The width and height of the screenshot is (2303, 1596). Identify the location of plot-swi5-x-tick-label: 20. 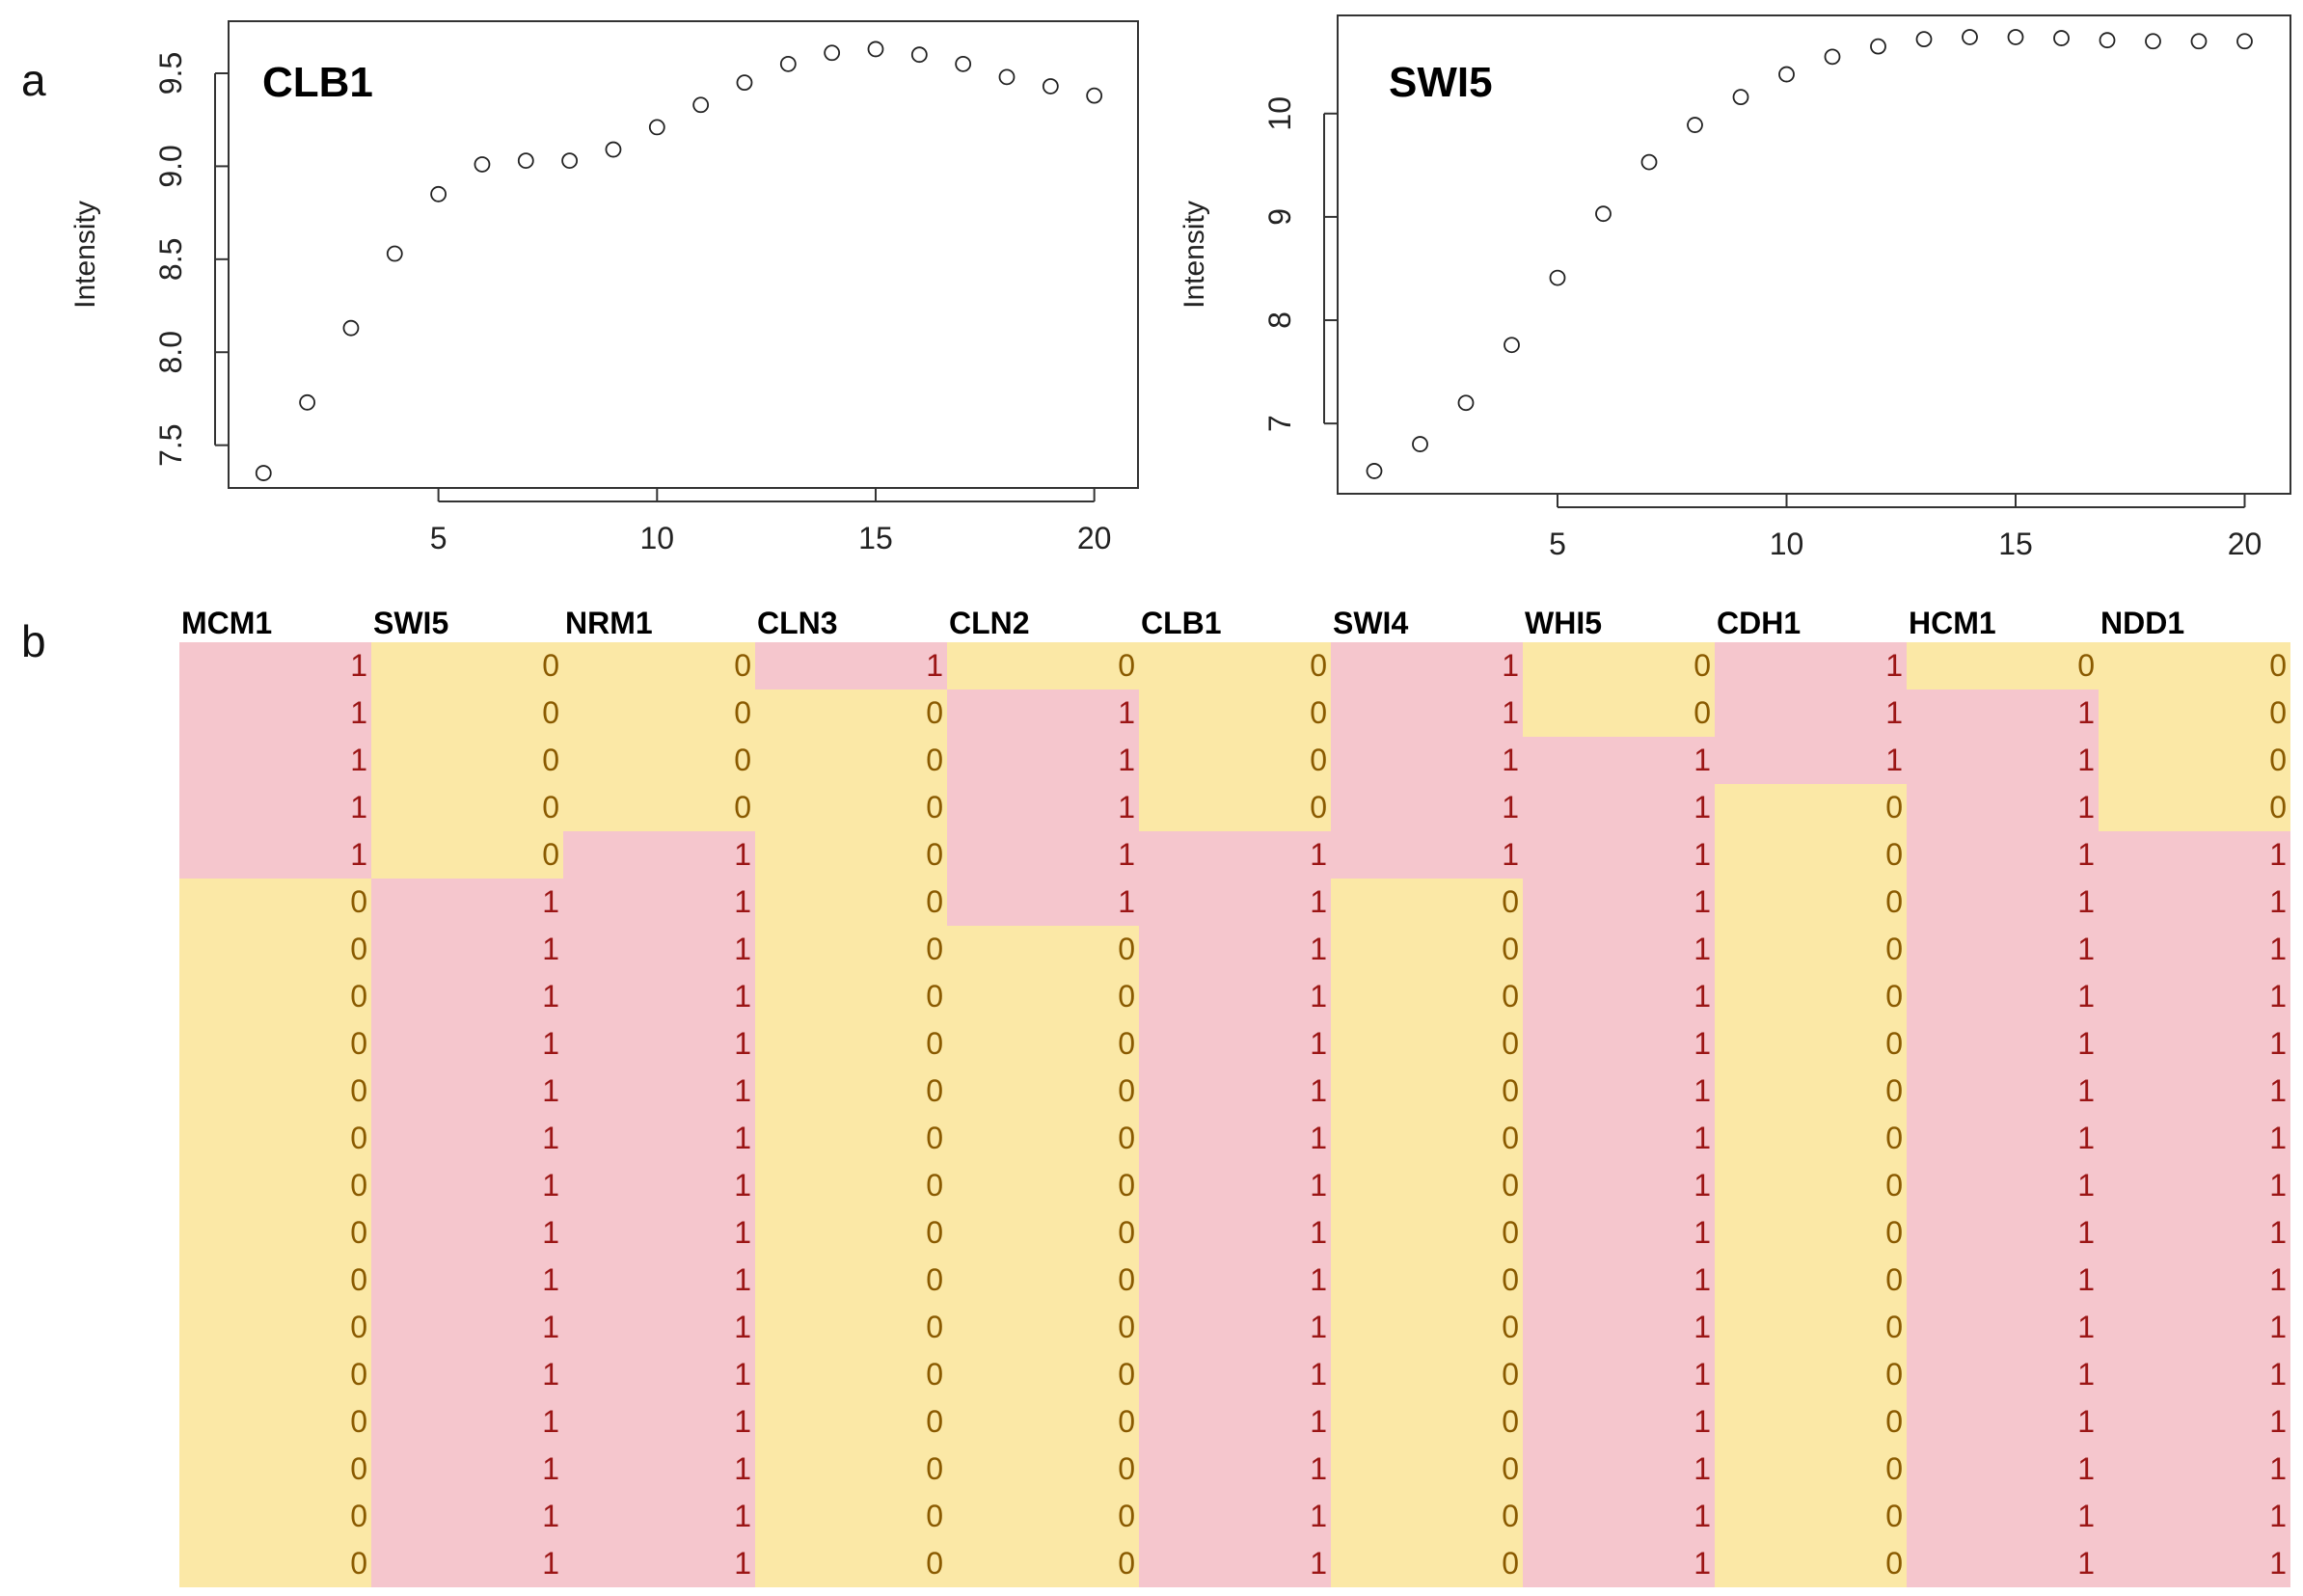
(2245, 544).